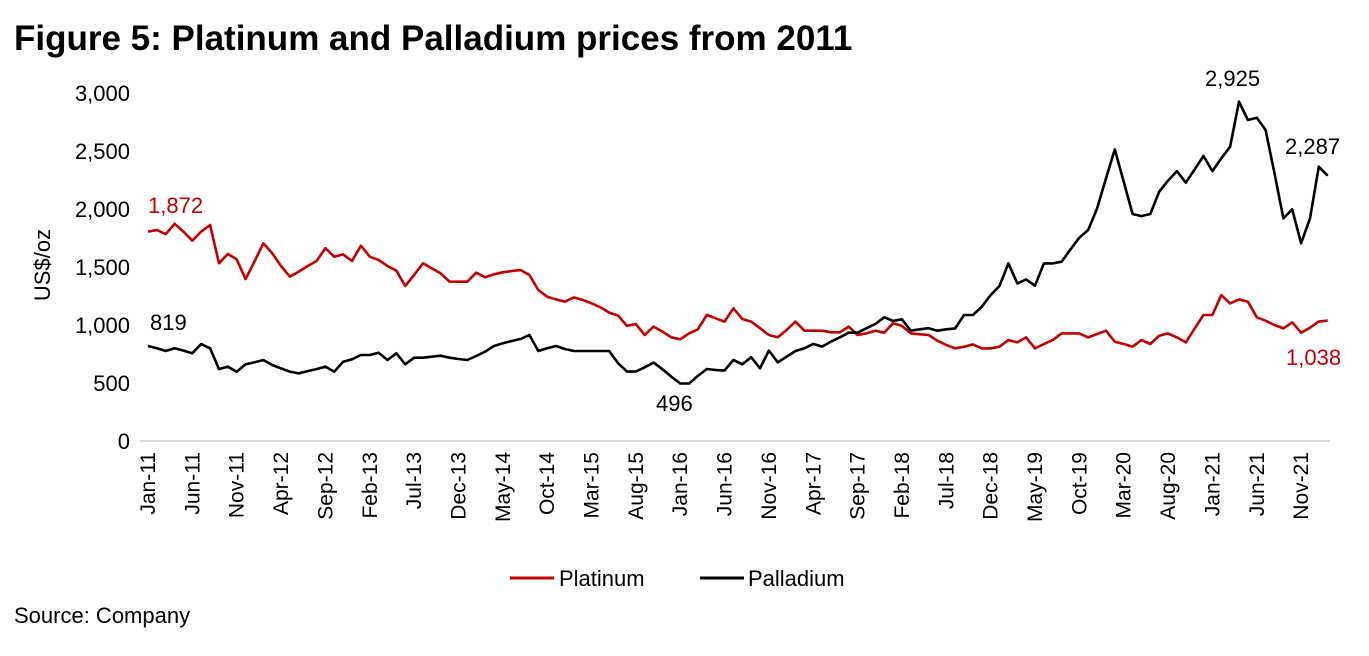  I want to click on x-tick-label: Jun-21, so click(1257, 484).